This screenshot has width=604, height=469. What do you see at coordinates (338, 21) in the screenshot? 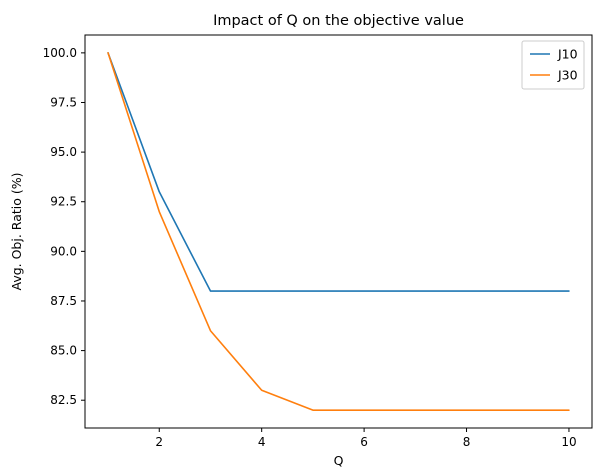
I see `chart-title: Impact of Q on the objective value` at bounding box center [338, 21].